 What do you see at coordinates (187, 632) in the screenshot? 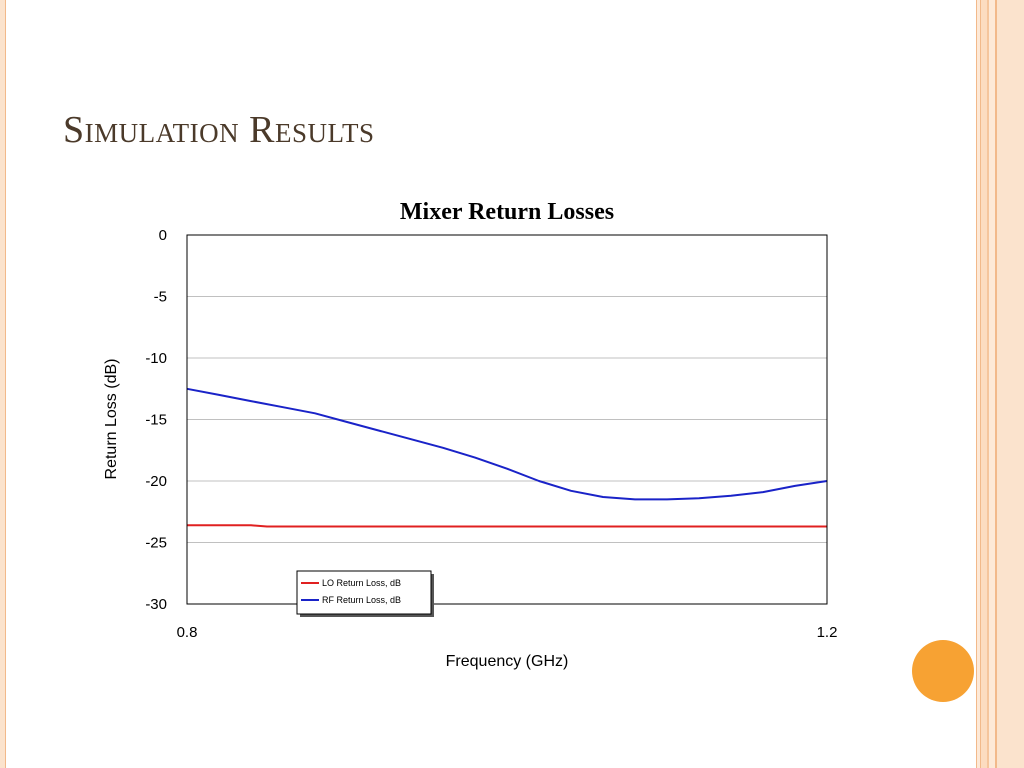
I see `x-tick-label: 0.8` at bounding box center [187, 632].